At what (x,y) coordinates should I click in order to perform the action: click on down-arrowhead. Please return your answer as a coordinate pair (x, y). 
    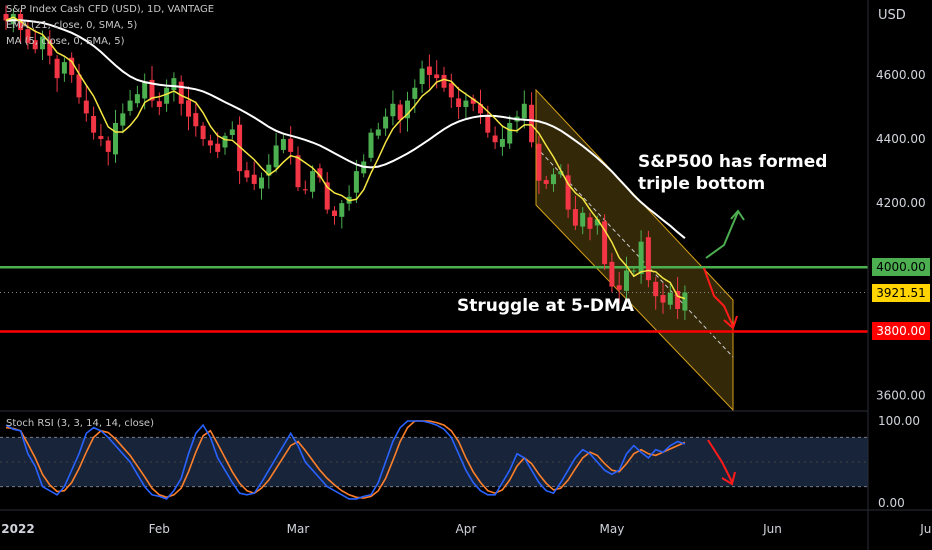
    Looking at the image, I should click on (730, 322).